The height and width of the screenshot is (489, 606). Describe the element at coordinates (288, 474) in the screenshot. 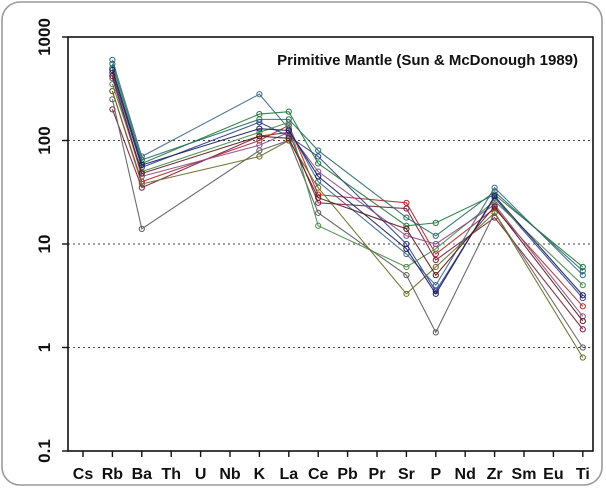

I see `x-tick-label: La` at that location.